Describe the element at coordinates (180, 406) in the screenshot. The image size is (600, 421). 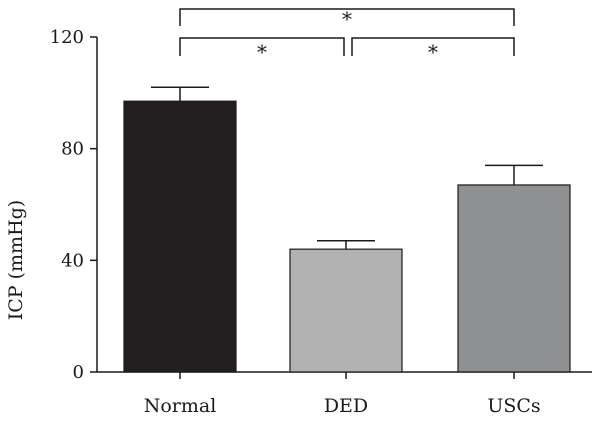
I see `category-label-normal: Normal` at that location.